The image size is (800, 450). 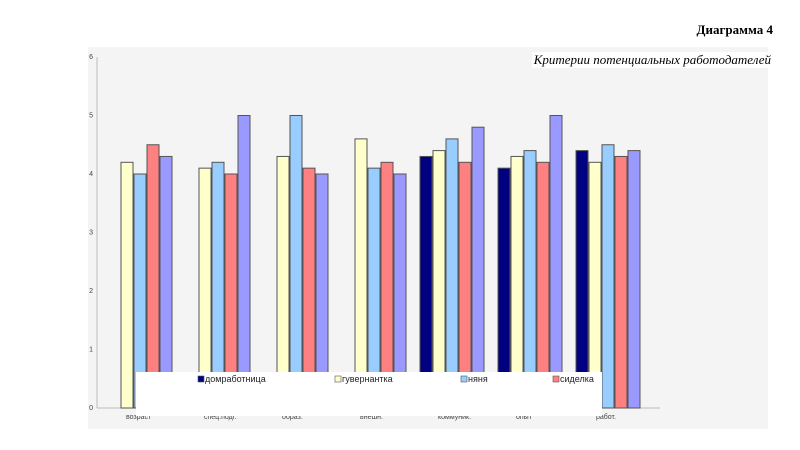 I want to click on legend-label: сиделка, so click(x=577, y=379).